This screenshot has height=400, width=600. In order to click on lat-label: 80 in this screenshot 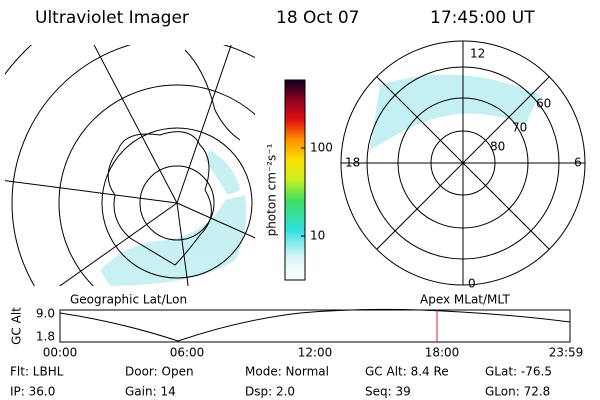, I will do `click(497, 147)`.